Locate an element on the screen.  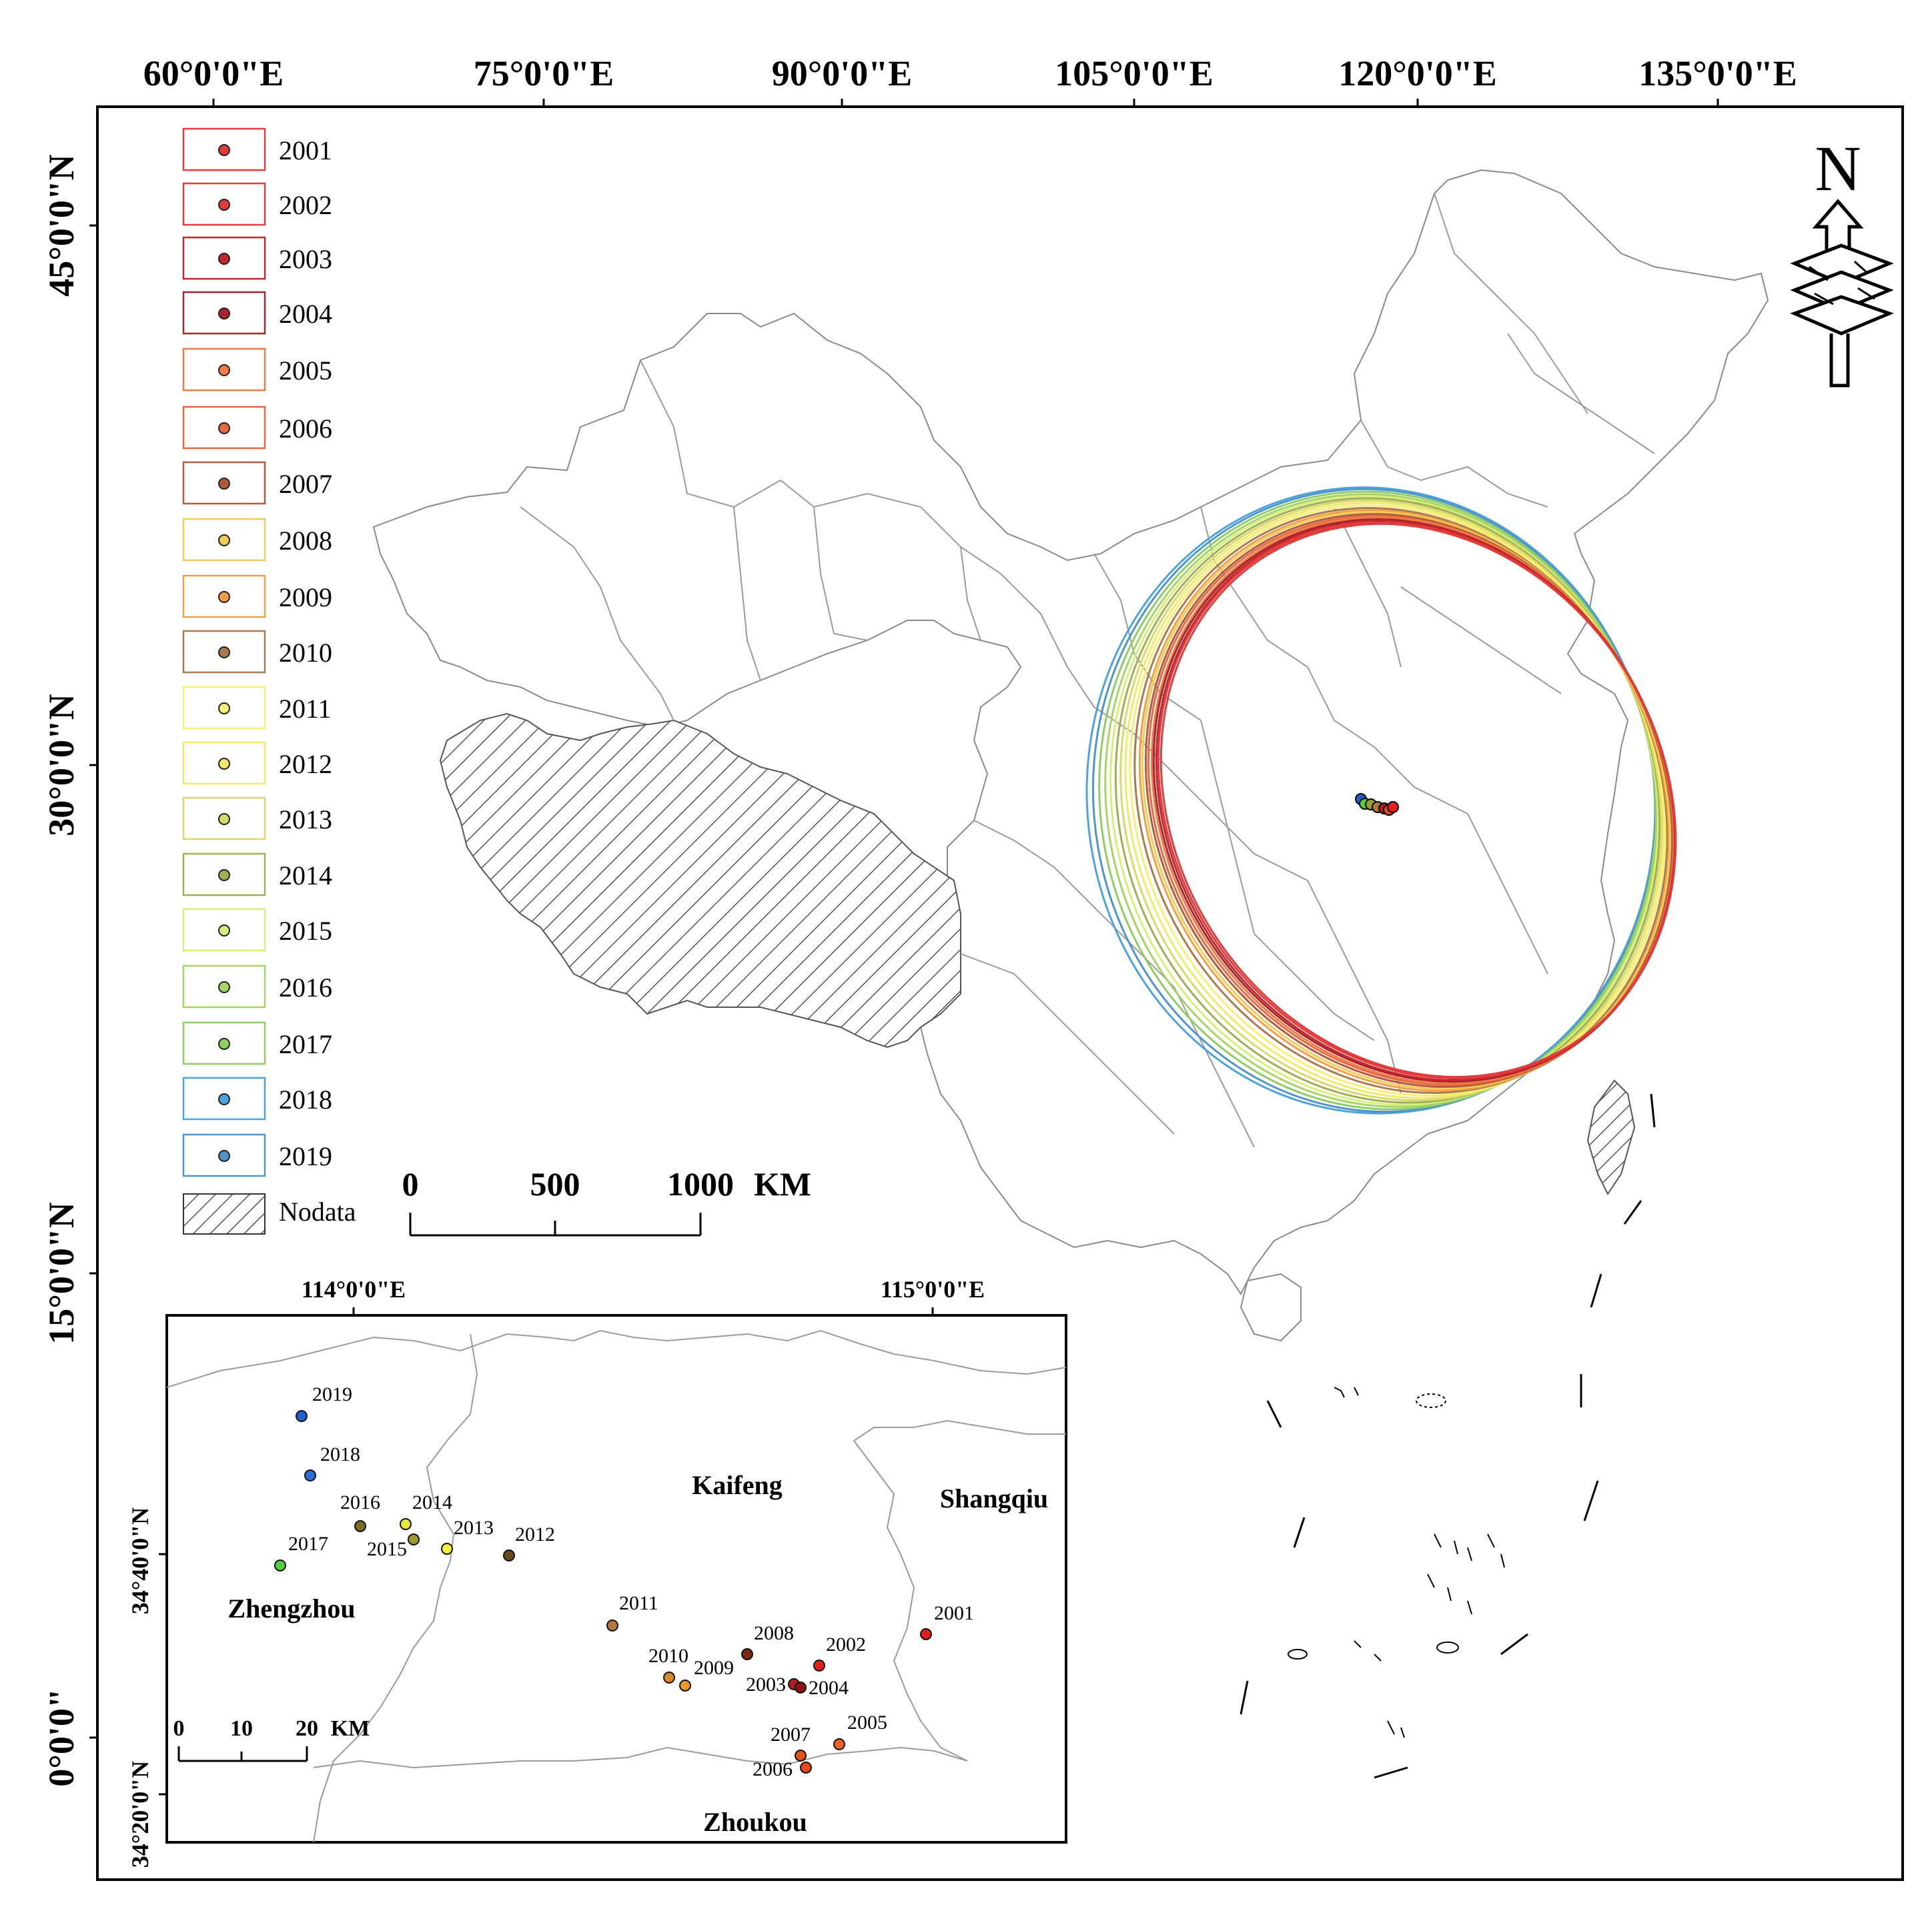
legend-entry: 2002 is located at coordinates (257, 204).